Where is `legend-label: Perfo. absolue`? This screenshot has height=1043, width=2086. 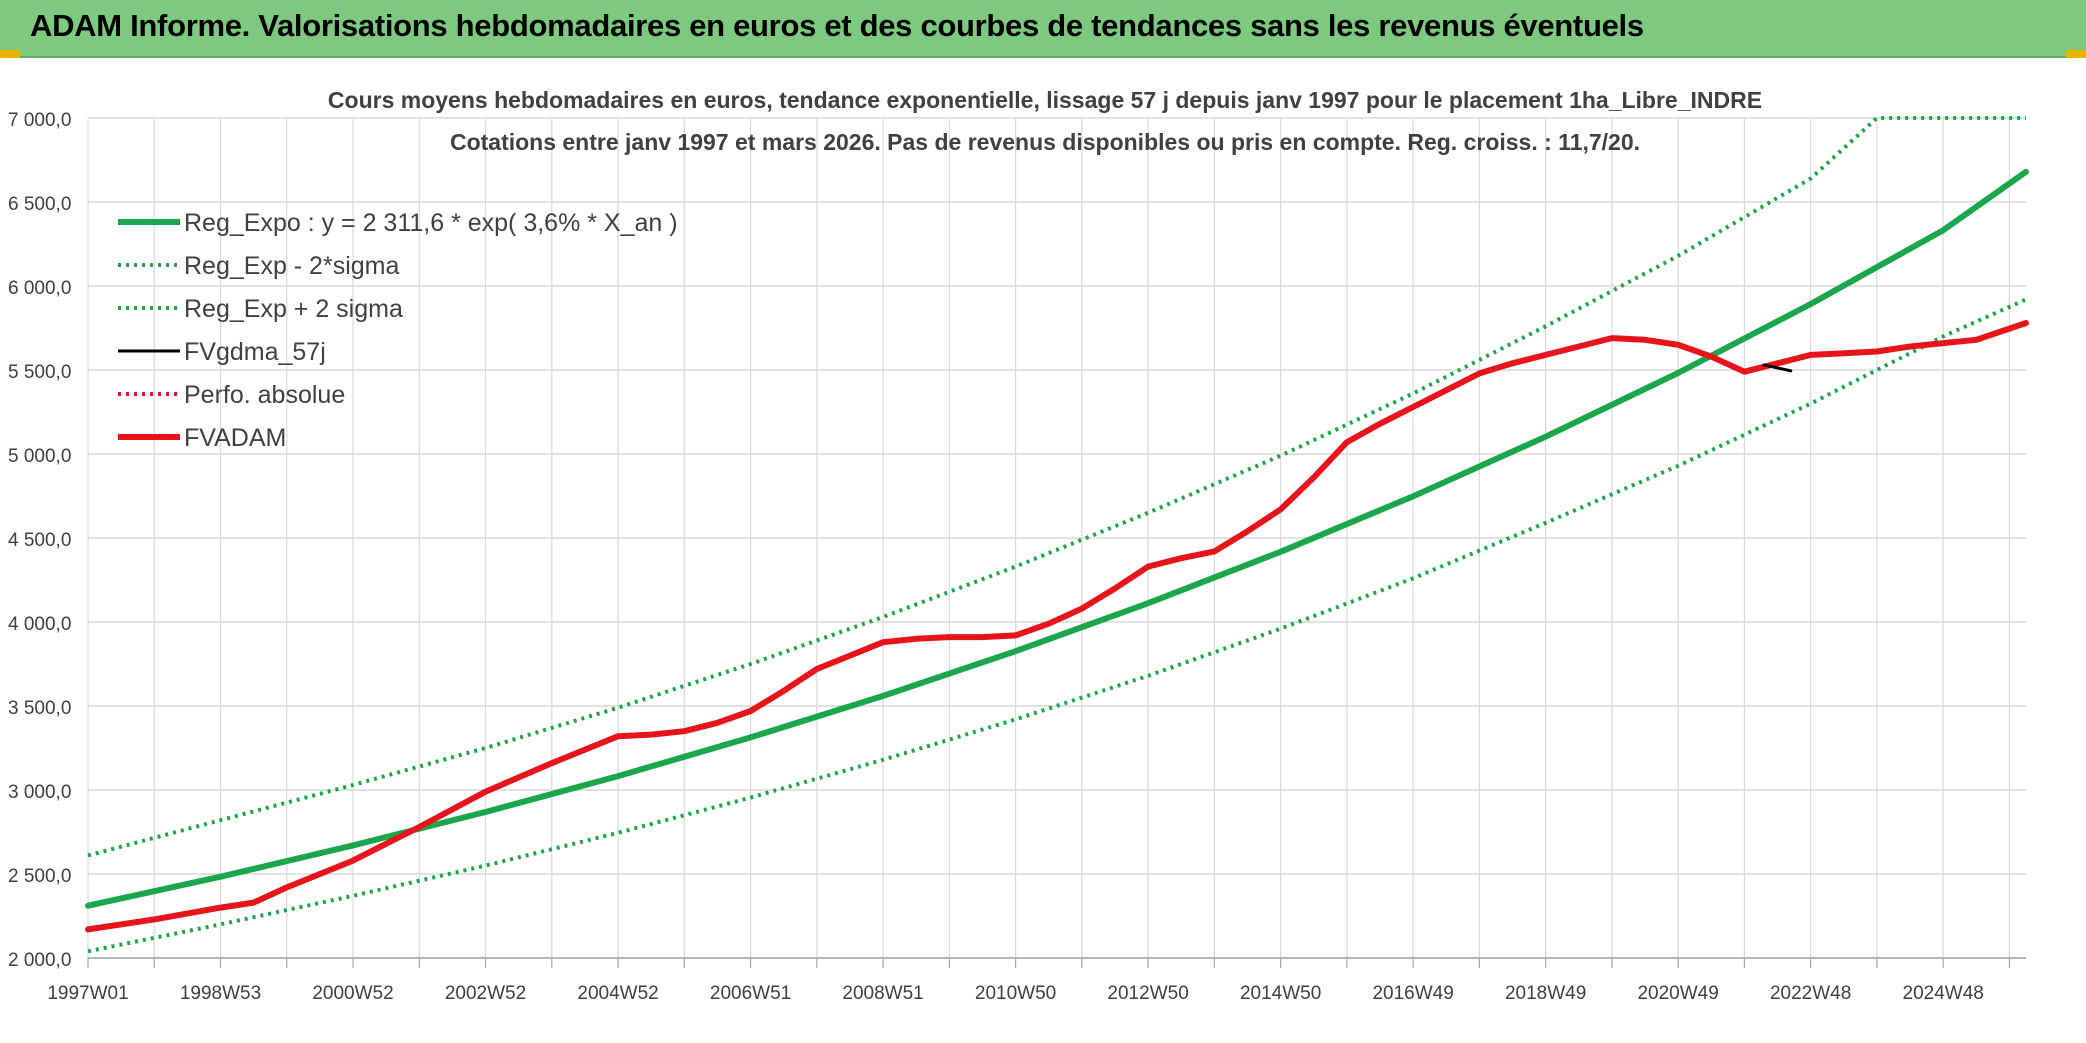 legend-label: Perfo. absolue is located at coordinates (264, 395).